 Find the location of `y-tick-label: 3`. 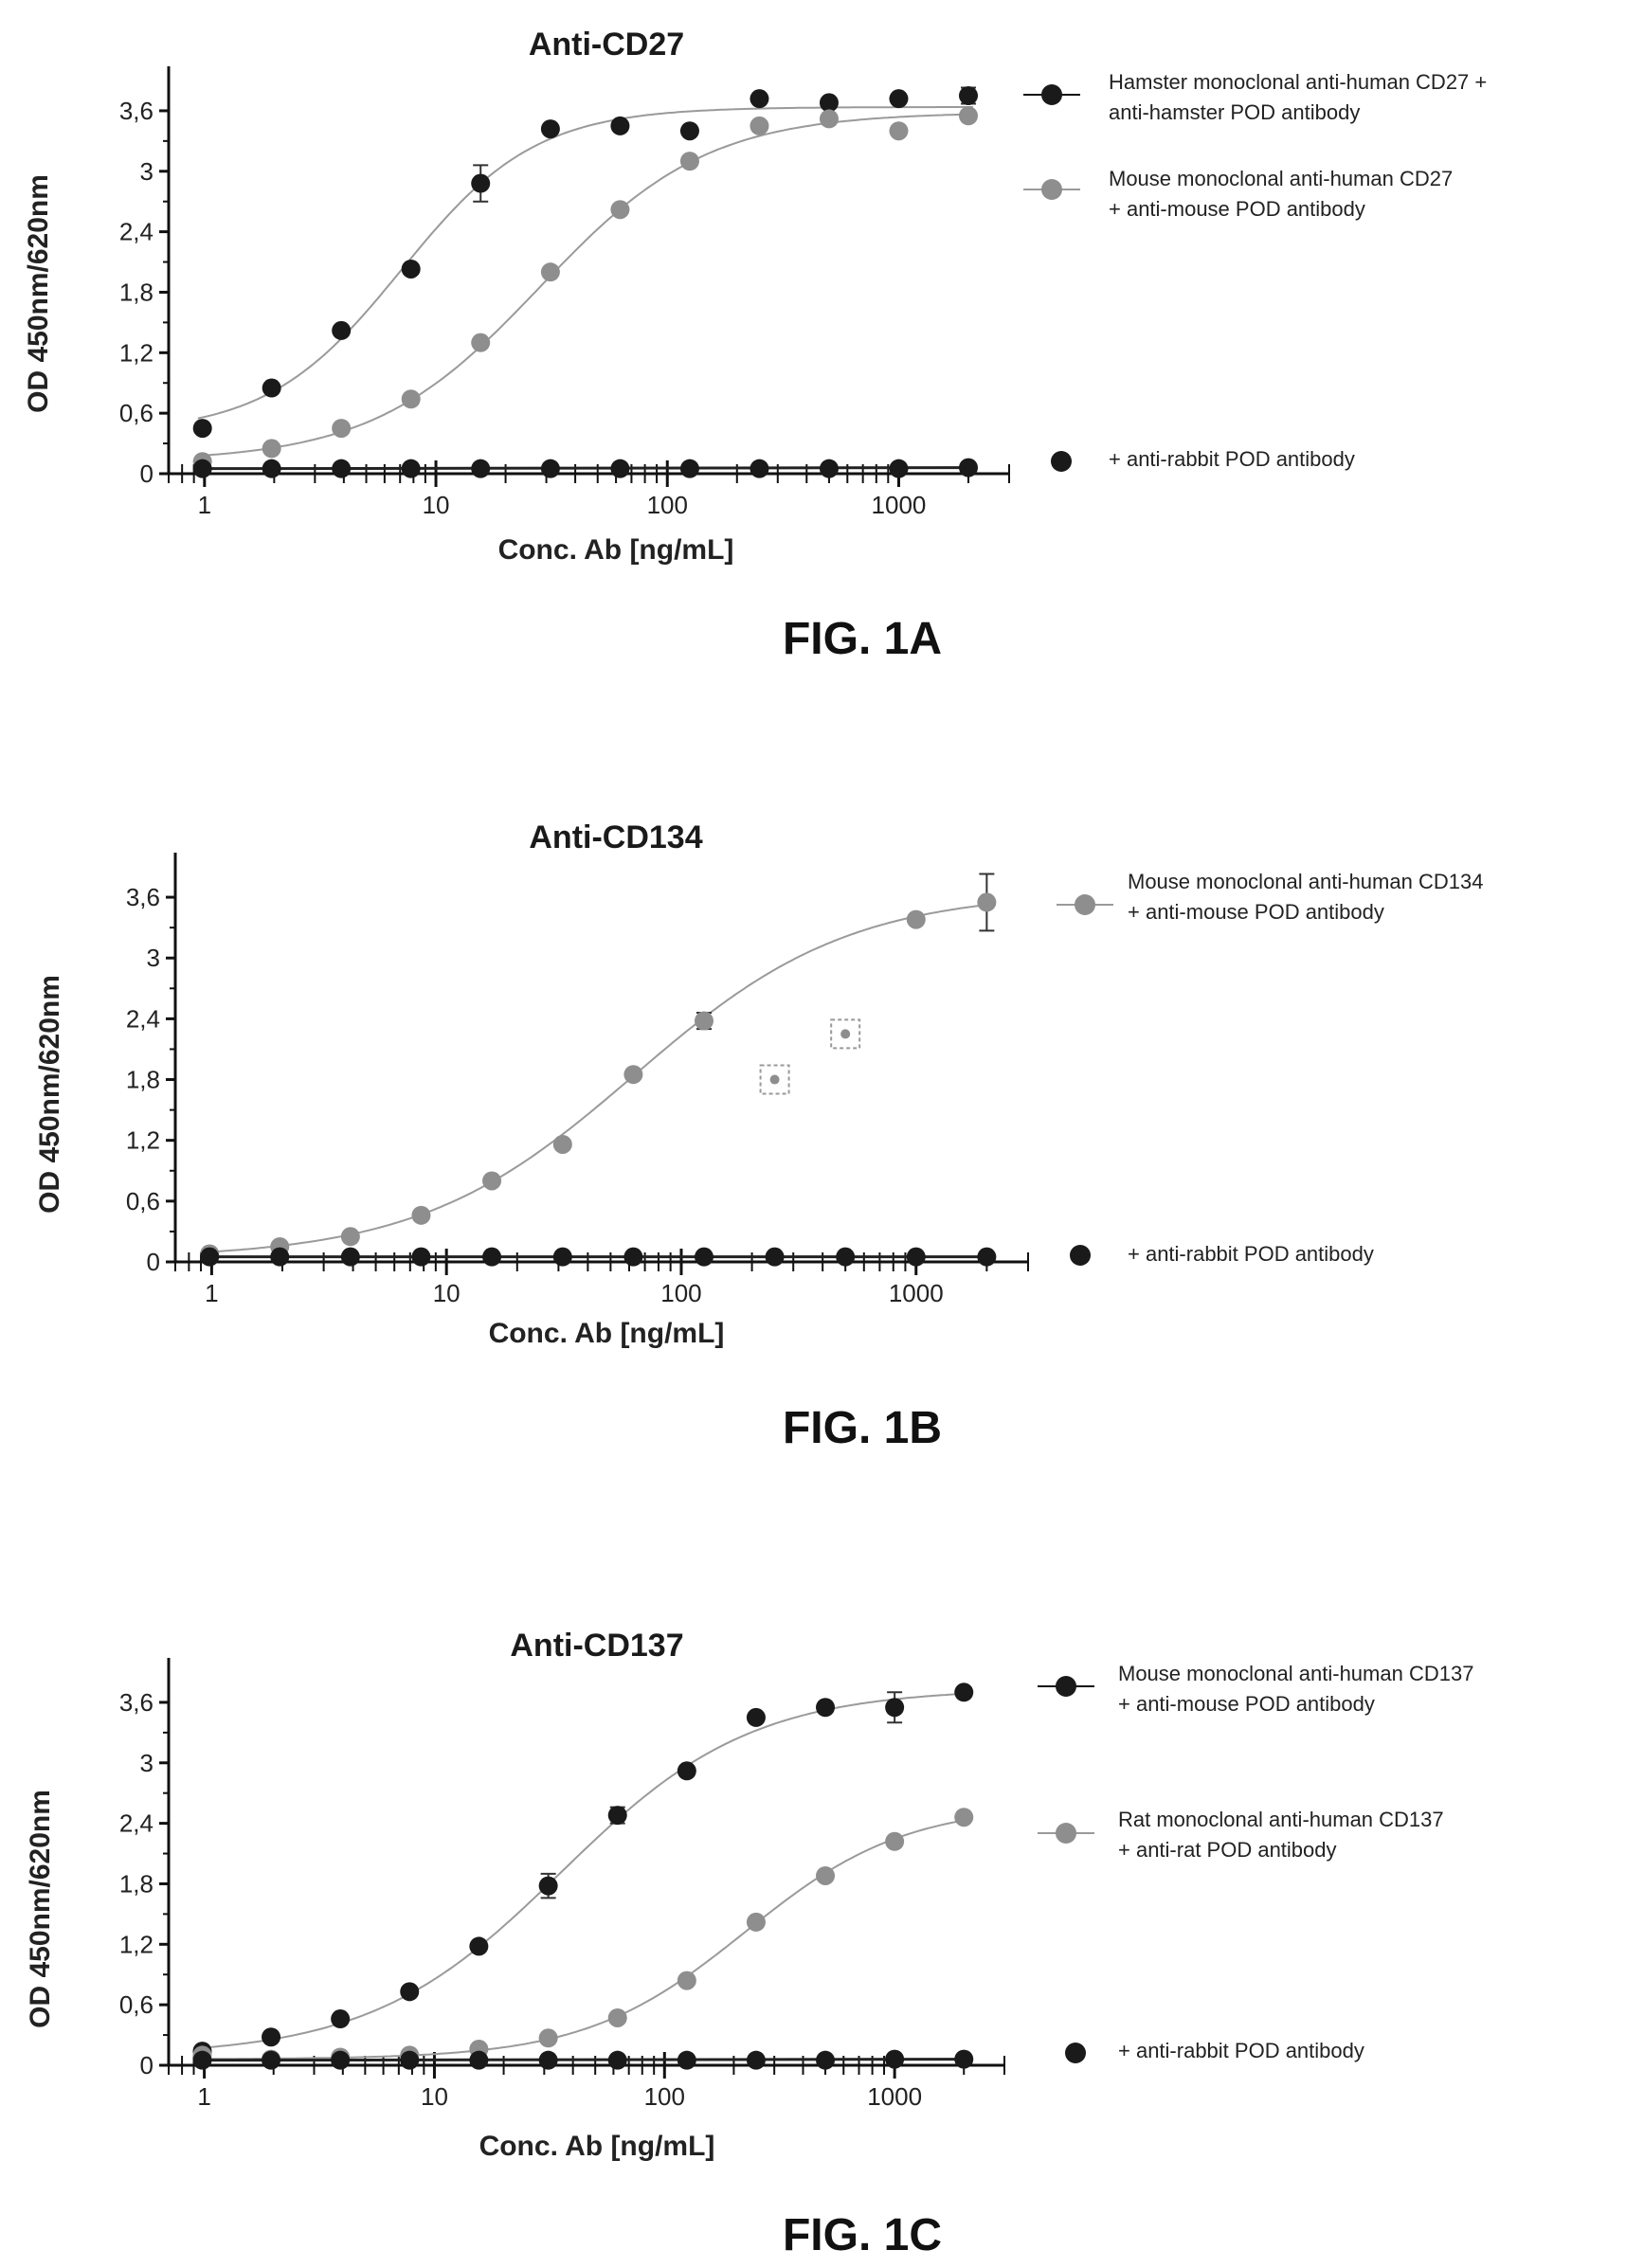

y-tick-label: 3 is located at coordinates (147, 1763).